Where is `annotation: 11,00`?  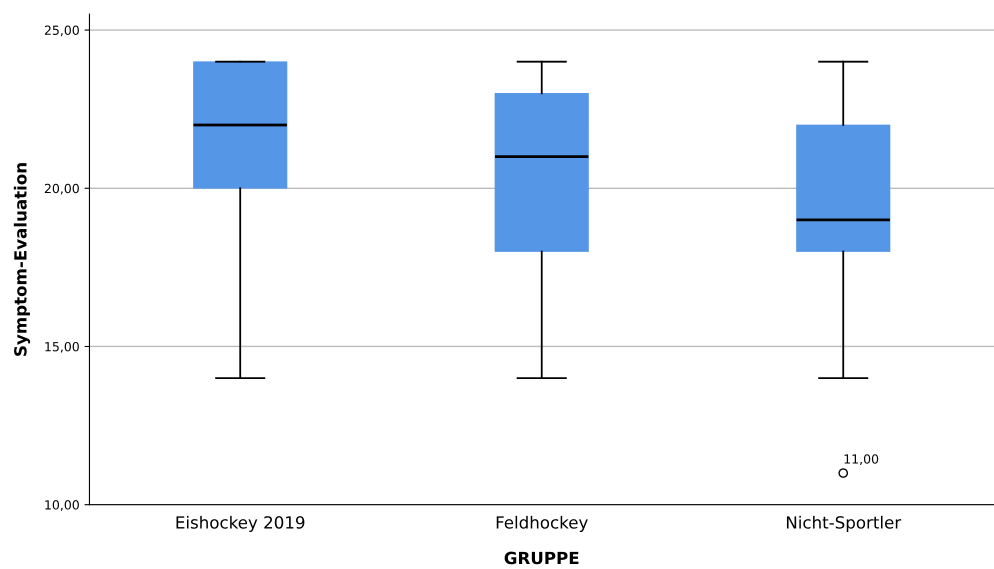 annotation: 11,00 is located at coordinates (861, 459).